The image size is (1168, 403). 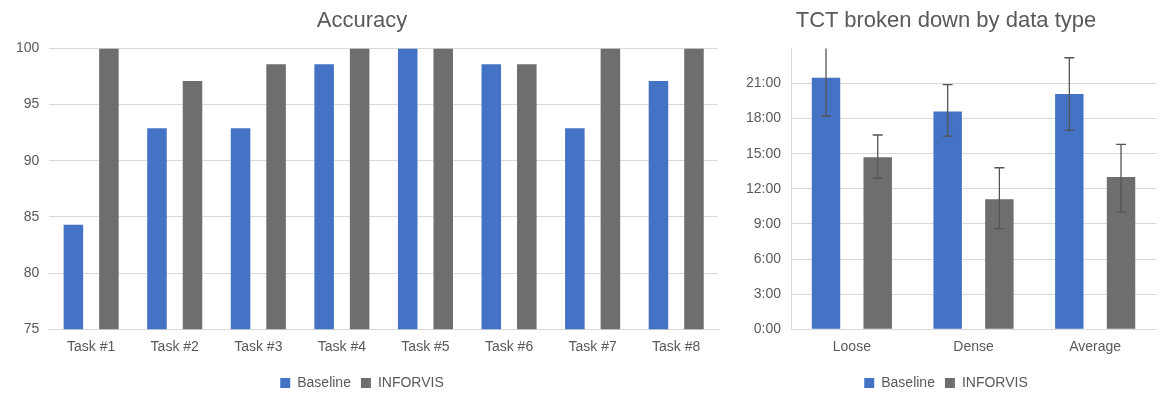 What do you see at coordinates (763, 117) in the screenshot?
I see `y-tick-label: 18:00` at bounding box center [763, 117].